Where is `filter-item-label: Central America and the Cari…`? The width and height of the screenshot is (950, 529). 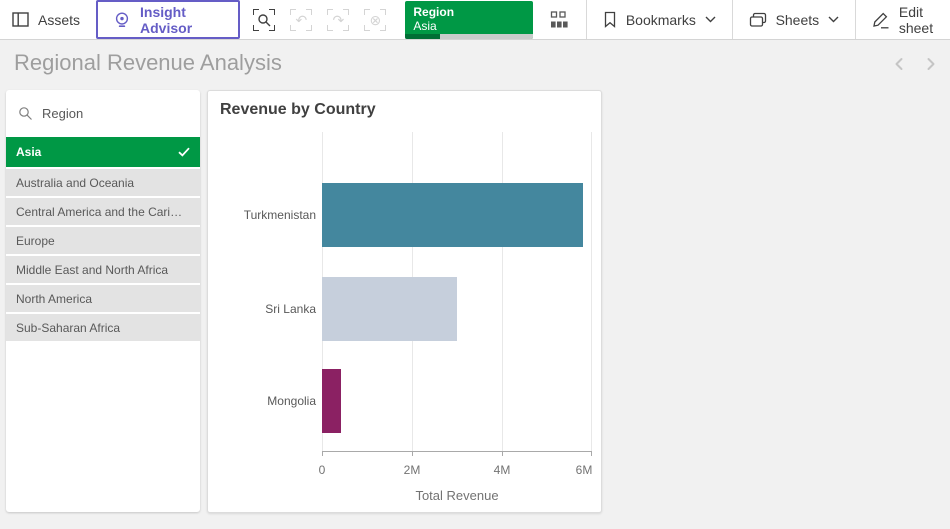
filter-item-label: Central America and the Cari… is located at coordinates (99, 211).